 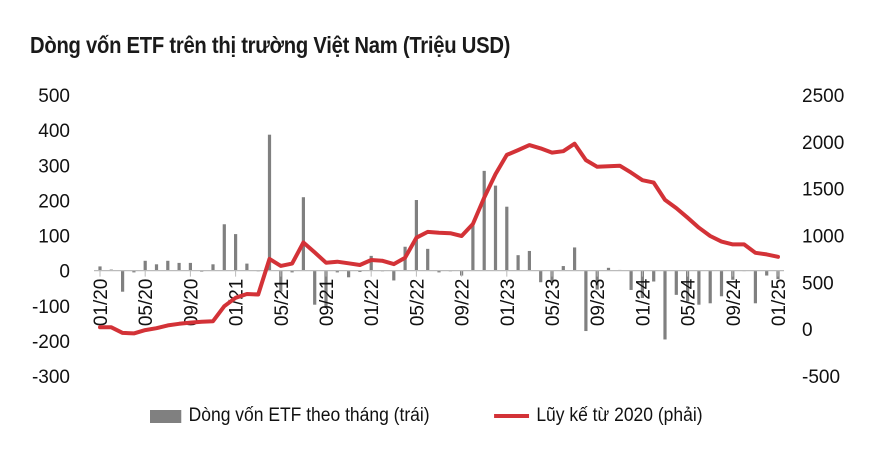 I want to click on left-tick-label: -300, so click(x=51, y=377).